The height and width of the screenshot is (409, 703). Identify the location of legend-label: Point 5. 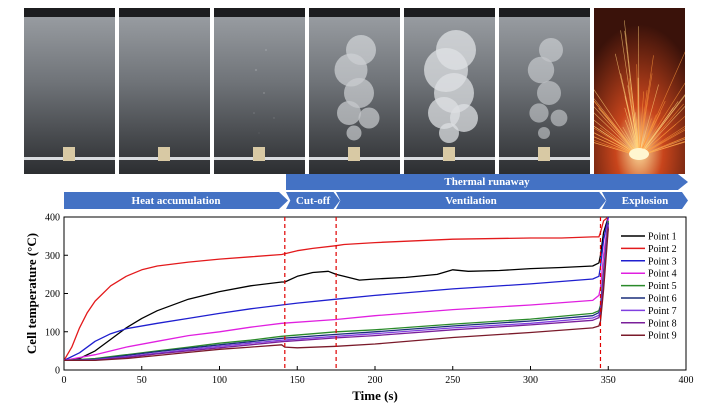
(662, 286).